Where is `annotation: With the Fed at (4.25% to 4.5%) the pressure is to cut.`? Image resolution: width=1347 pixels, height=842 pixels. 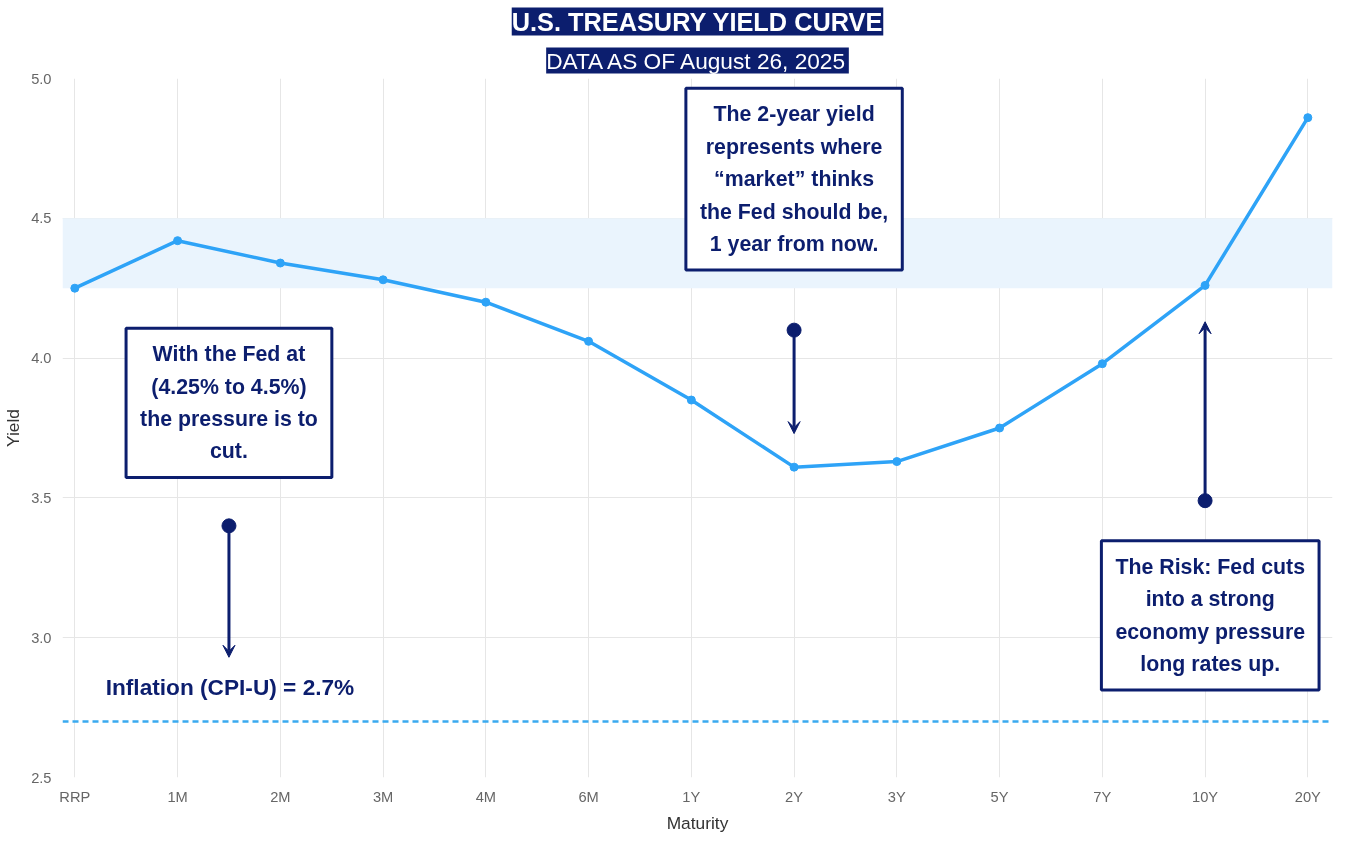 annotation: With the Fed at (4.25% to 4.5%) the pressure is to cut. is located at coordinates (229, 403).